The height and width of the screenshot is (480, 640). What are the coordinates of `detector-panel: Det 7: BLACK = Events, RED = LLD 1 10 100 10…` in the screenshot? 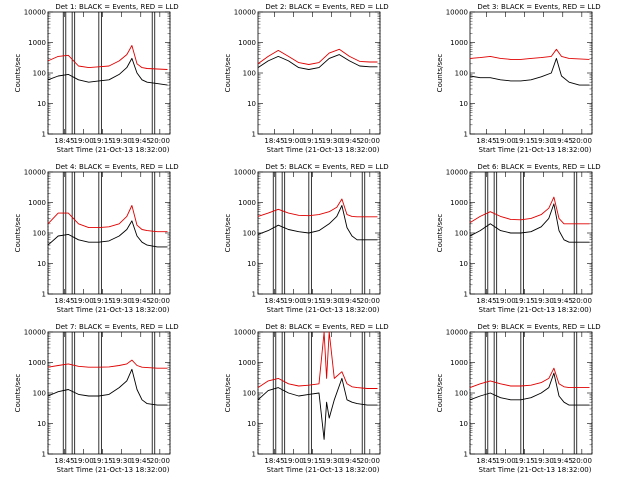 It's located at (96, 398).